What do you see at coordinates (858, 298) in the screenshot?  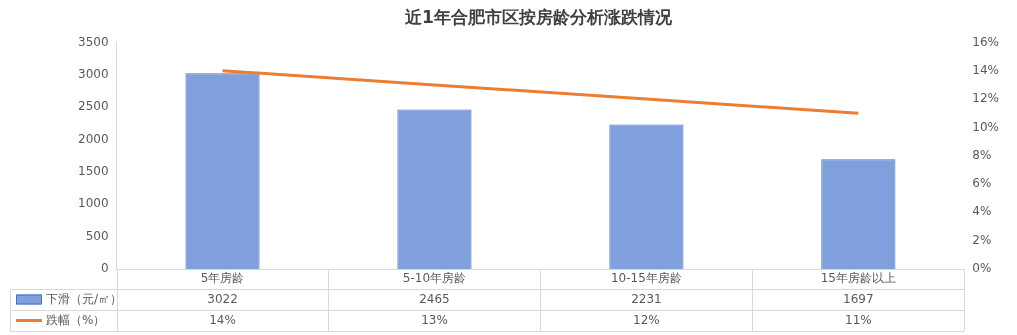 I see `data-label: 1697` at bounding box center [858, 298].